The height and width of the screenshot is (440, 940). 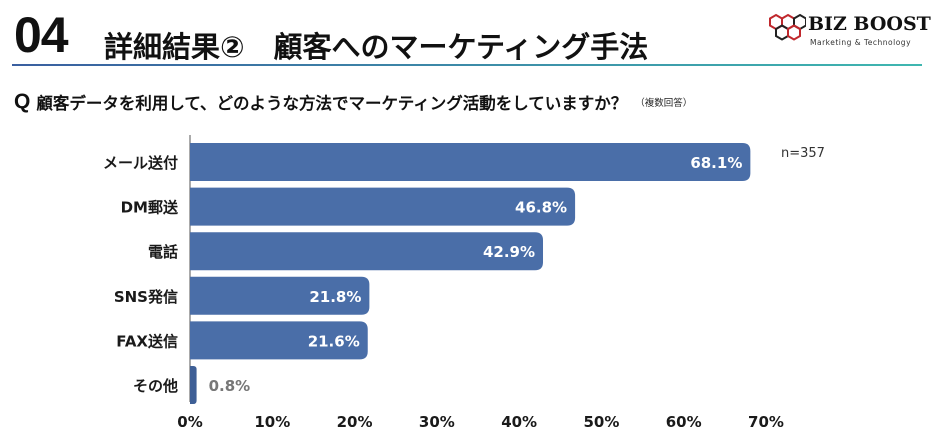 I want to click on logo: BIZ BOOST Marketing & Technology, so click(x=853, y=32).